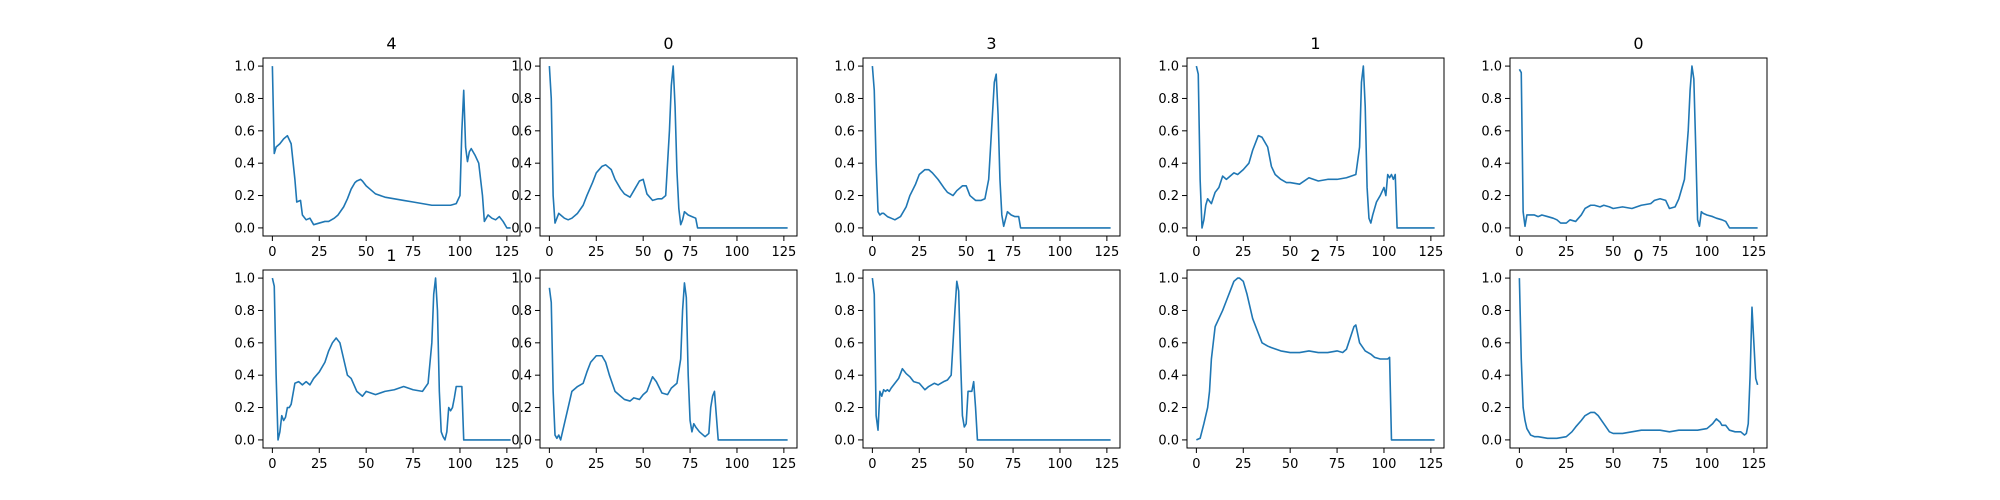  Describe the element at coordinates (1301, 359) in the screenshot. I see `subplot-9: 2 0.0 0.2 0.4 0.6 0.8 1.0 0 25 50 75 100 125` at that location.